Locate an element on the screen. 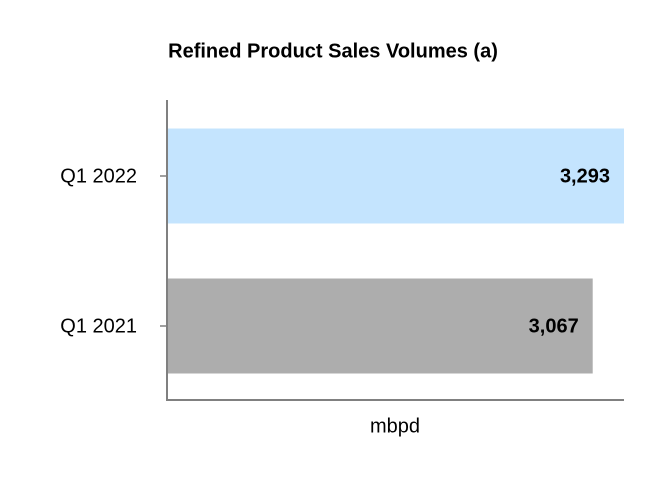 The image size is (666, 480). value-label: 3,067 is located at coordinates (554, 326).